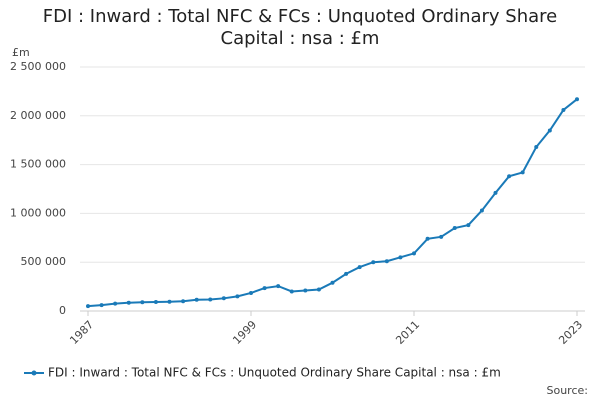 This screenshot has height=400, width=600. I want to click on y-tick-label: 1 000 000, so click(38, 212).